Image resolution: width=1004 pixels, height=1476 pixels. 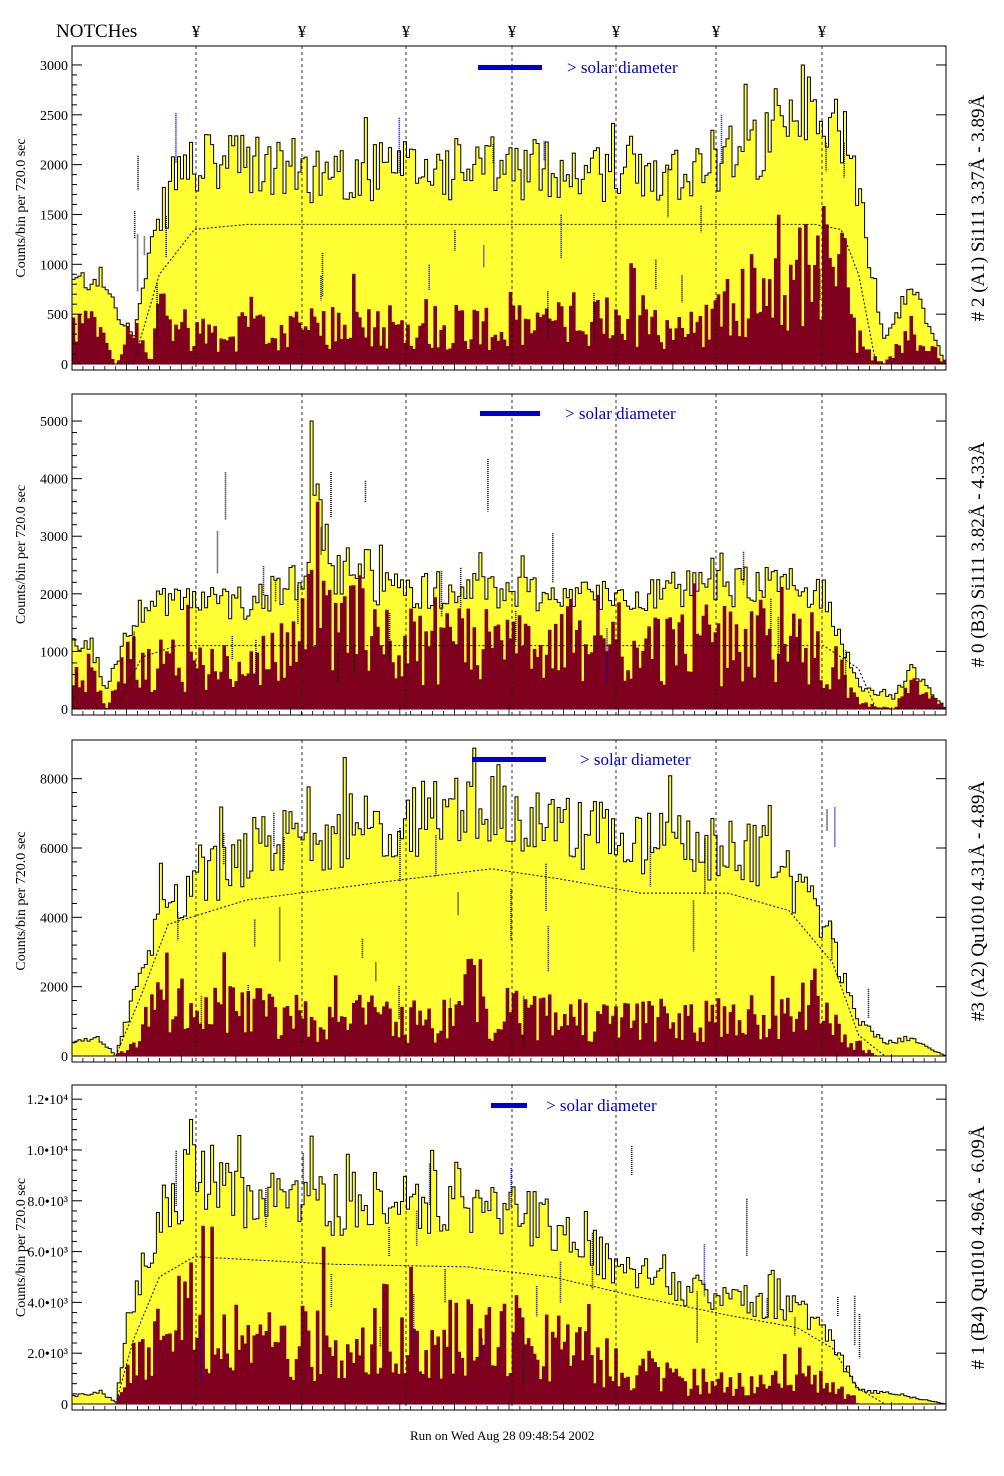 I want to click on notch-symbol-5: ¥, so click(x=616, y=31).